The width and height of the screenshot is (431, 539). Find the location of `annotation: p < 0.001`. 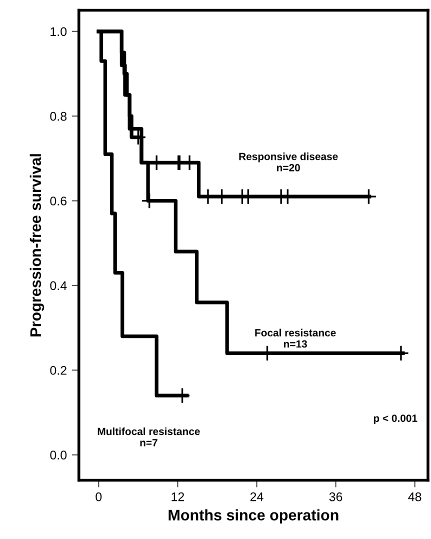

annotation: p < 0.001 is located at coordinates (396, 419).